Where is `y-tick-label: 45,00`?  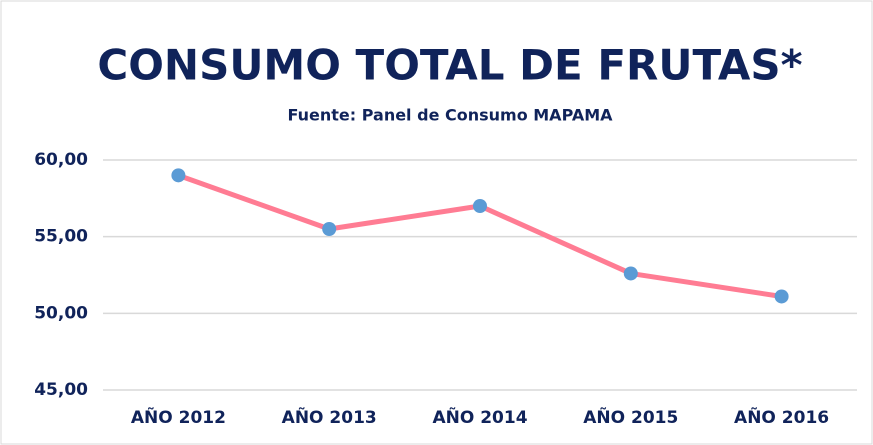 y-tick-label: 45,00 is located at coordinates (61, 390).